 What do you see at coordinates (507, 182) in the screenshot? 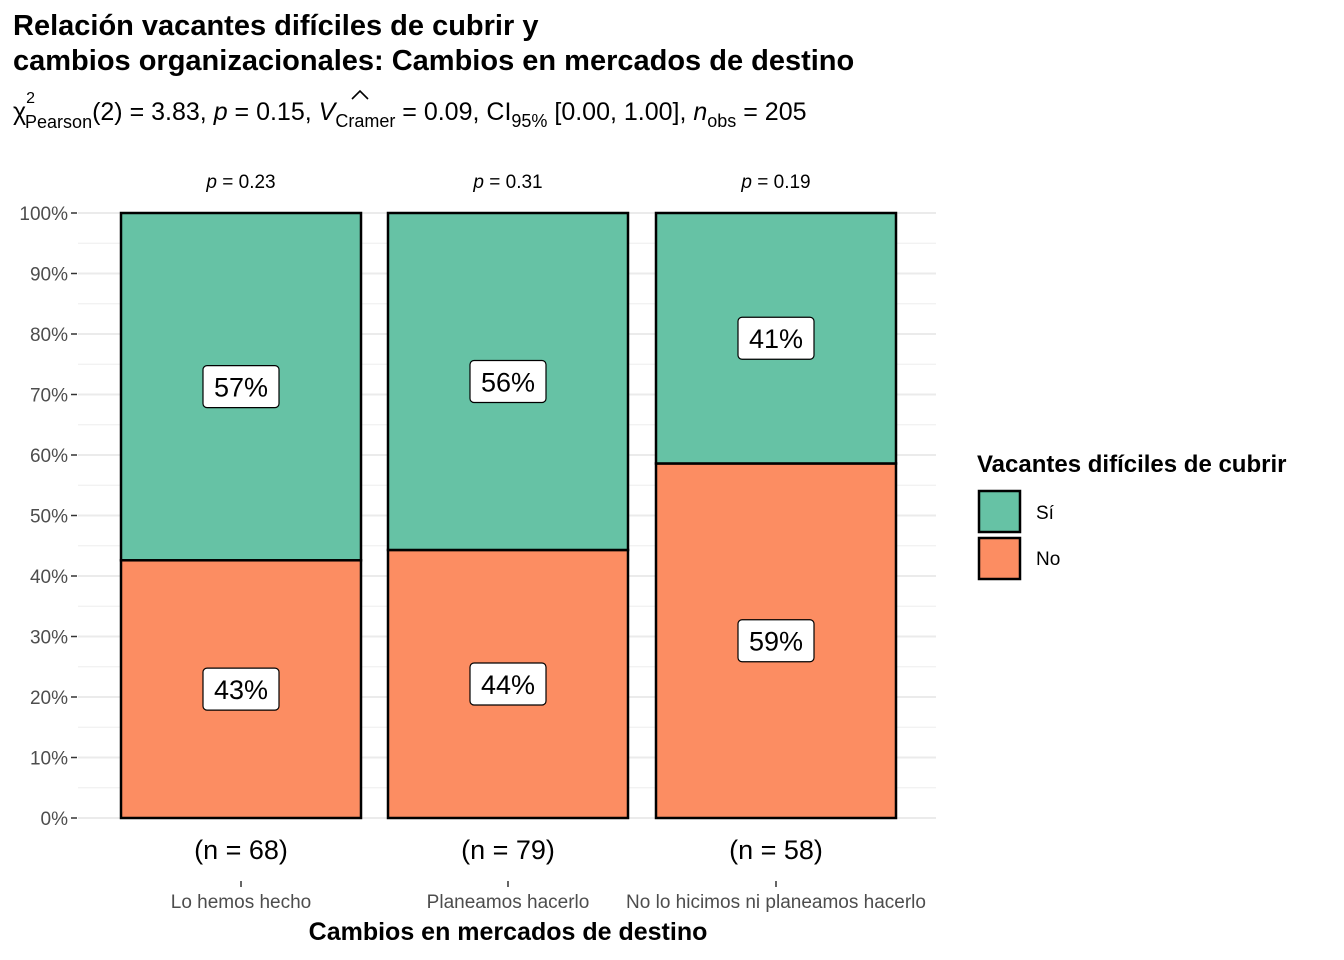
I see `p-value-label: p = 0.31` at bounding box center [507, 182].